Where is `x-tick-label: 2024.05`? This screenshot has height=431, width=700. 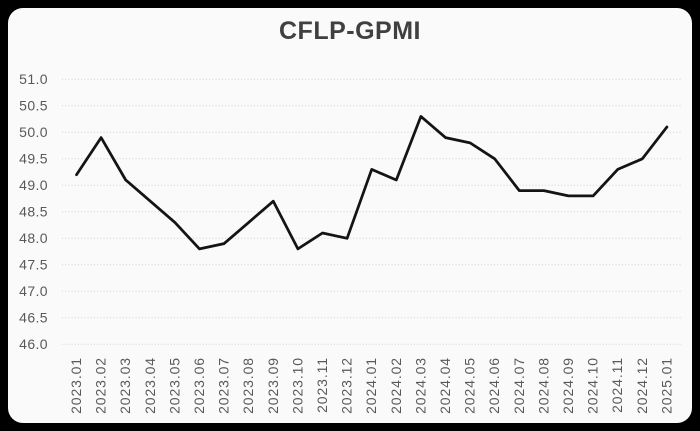 x-tick-label: 2024.05 is located at coordinates (470, 385).